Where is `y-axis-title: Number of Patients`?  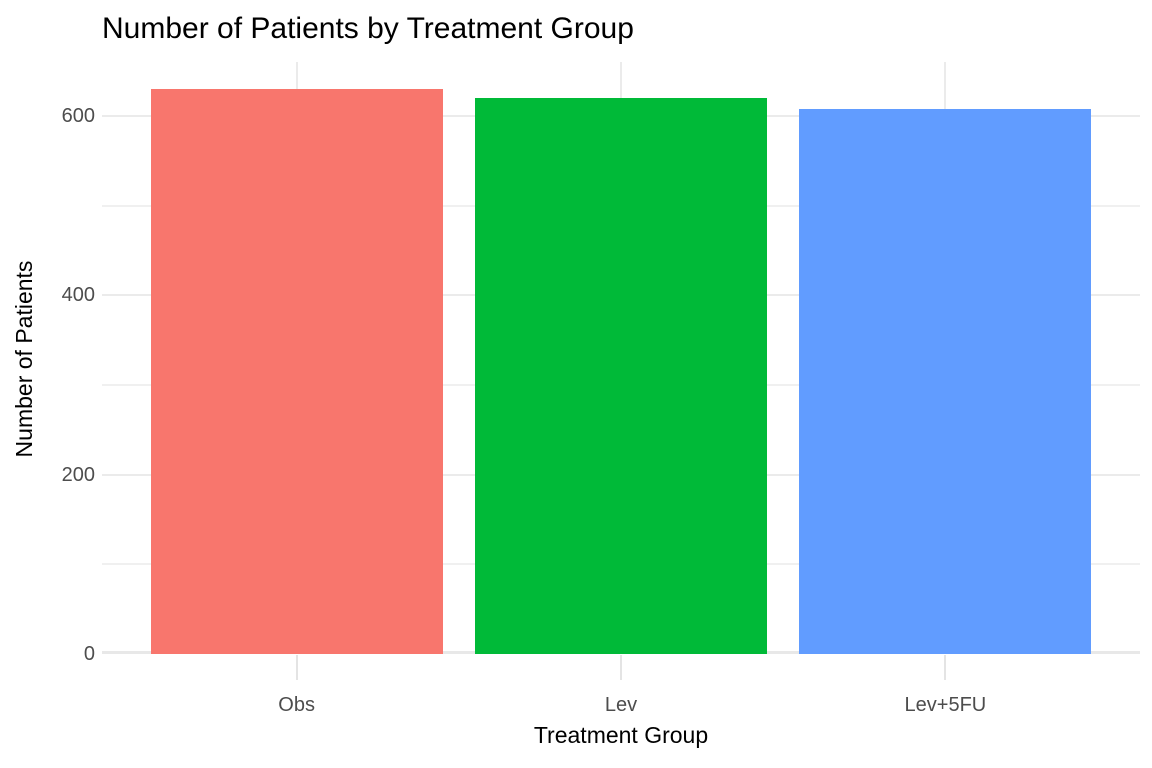
y-axis-title: Number of Patients is located at coordinates (24, 359).